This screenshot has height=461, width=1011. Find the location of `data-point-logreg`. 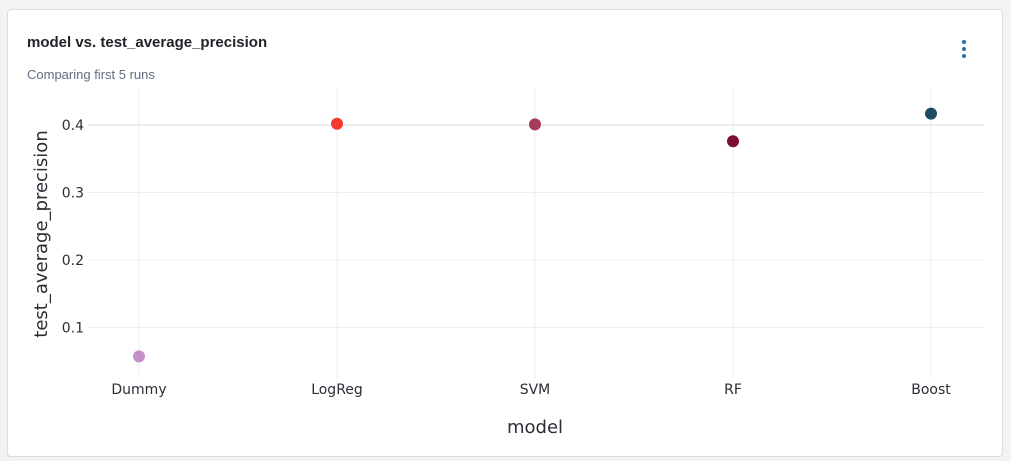

data-point-logreg is located at coordinates (337, 123).